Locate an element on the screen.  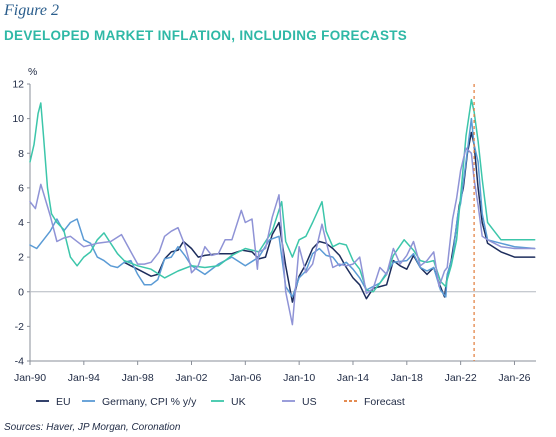
y-tick-label: 8 is located at coordinates (21, 154).